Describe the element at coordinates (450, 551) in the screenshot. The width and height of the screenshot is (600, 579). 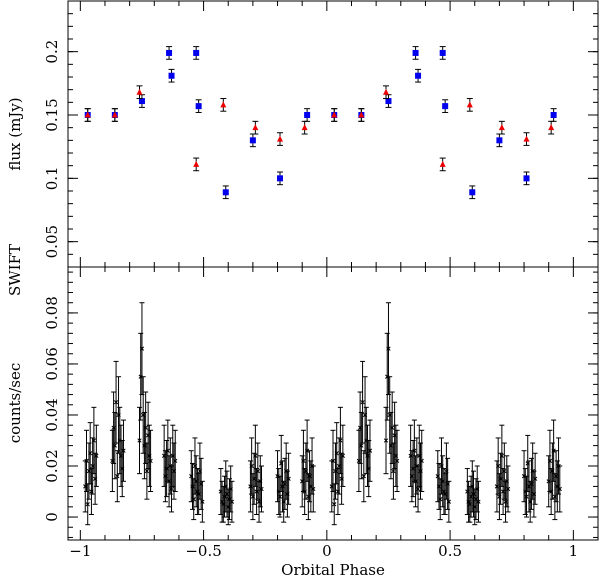
I see `x-tick-label: 0.5` at that location.